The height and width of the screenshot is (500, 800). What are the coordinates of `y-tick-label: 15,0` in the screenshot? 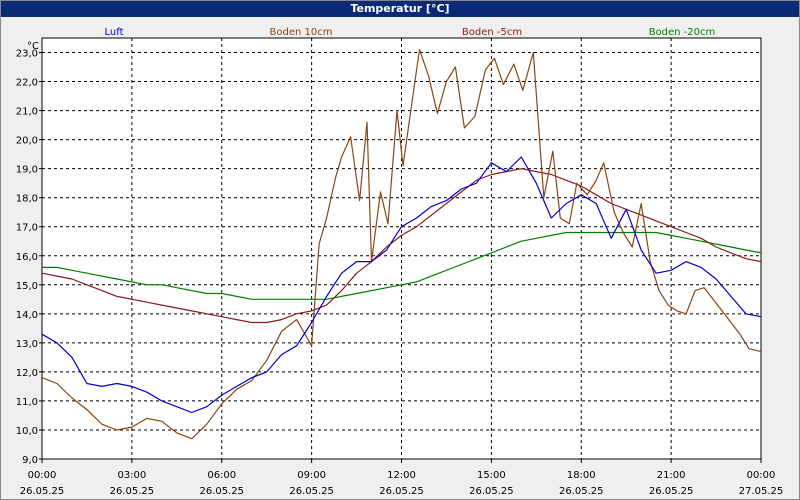 It's located at (27, 286).